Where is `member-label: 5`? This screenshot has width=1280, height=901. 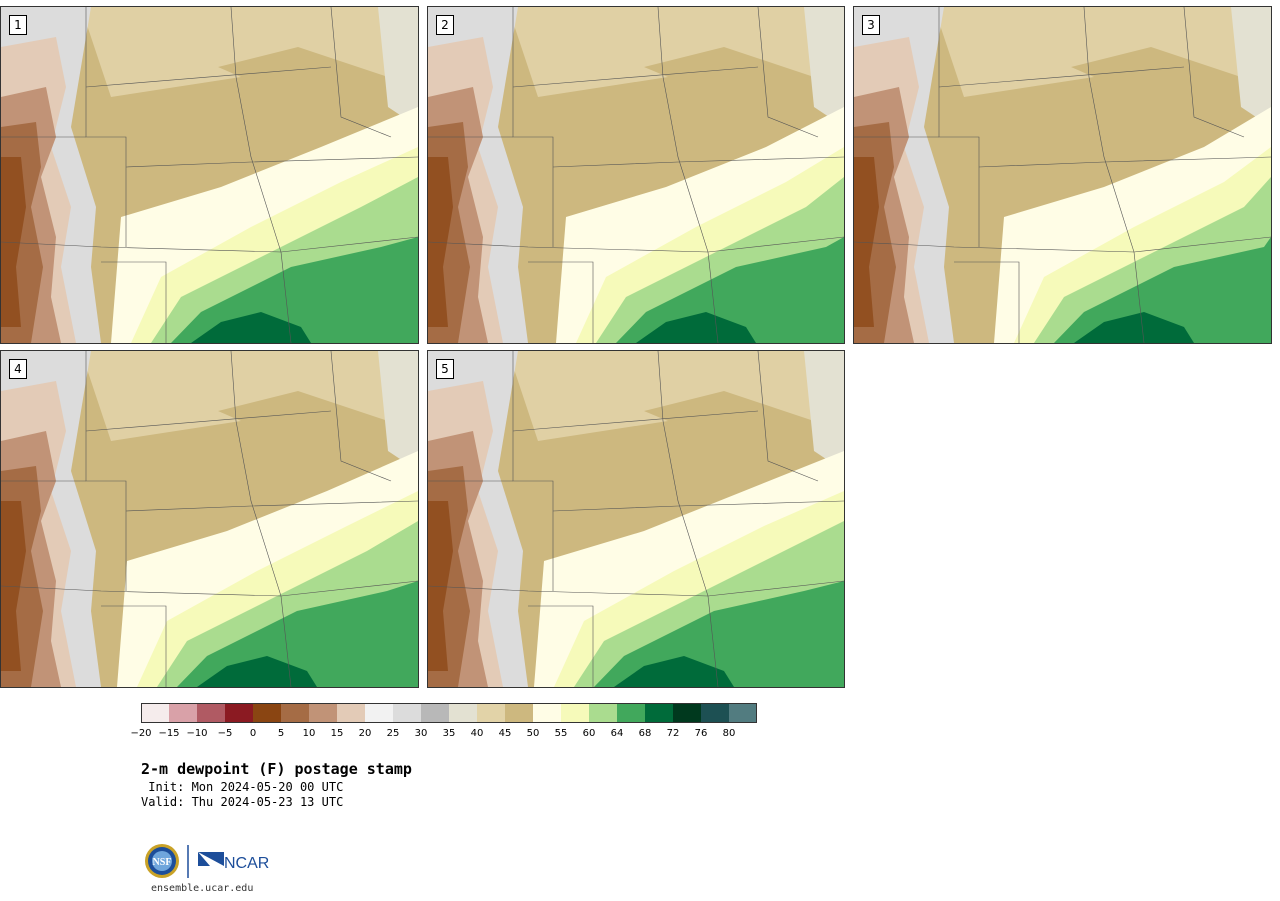
member-label: 5 is located at coordinates (445, 369).